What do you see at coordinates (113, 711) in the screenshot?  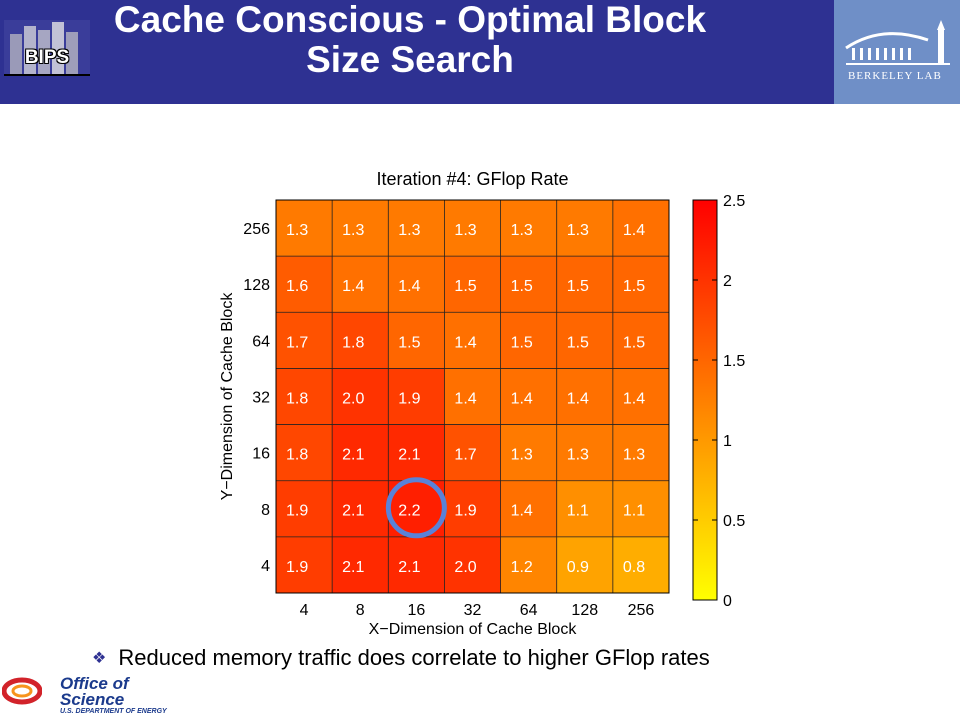 I see `doe-label: U.S. DEPARTMENT OF ENERGY` at bounding box center [113, 711].